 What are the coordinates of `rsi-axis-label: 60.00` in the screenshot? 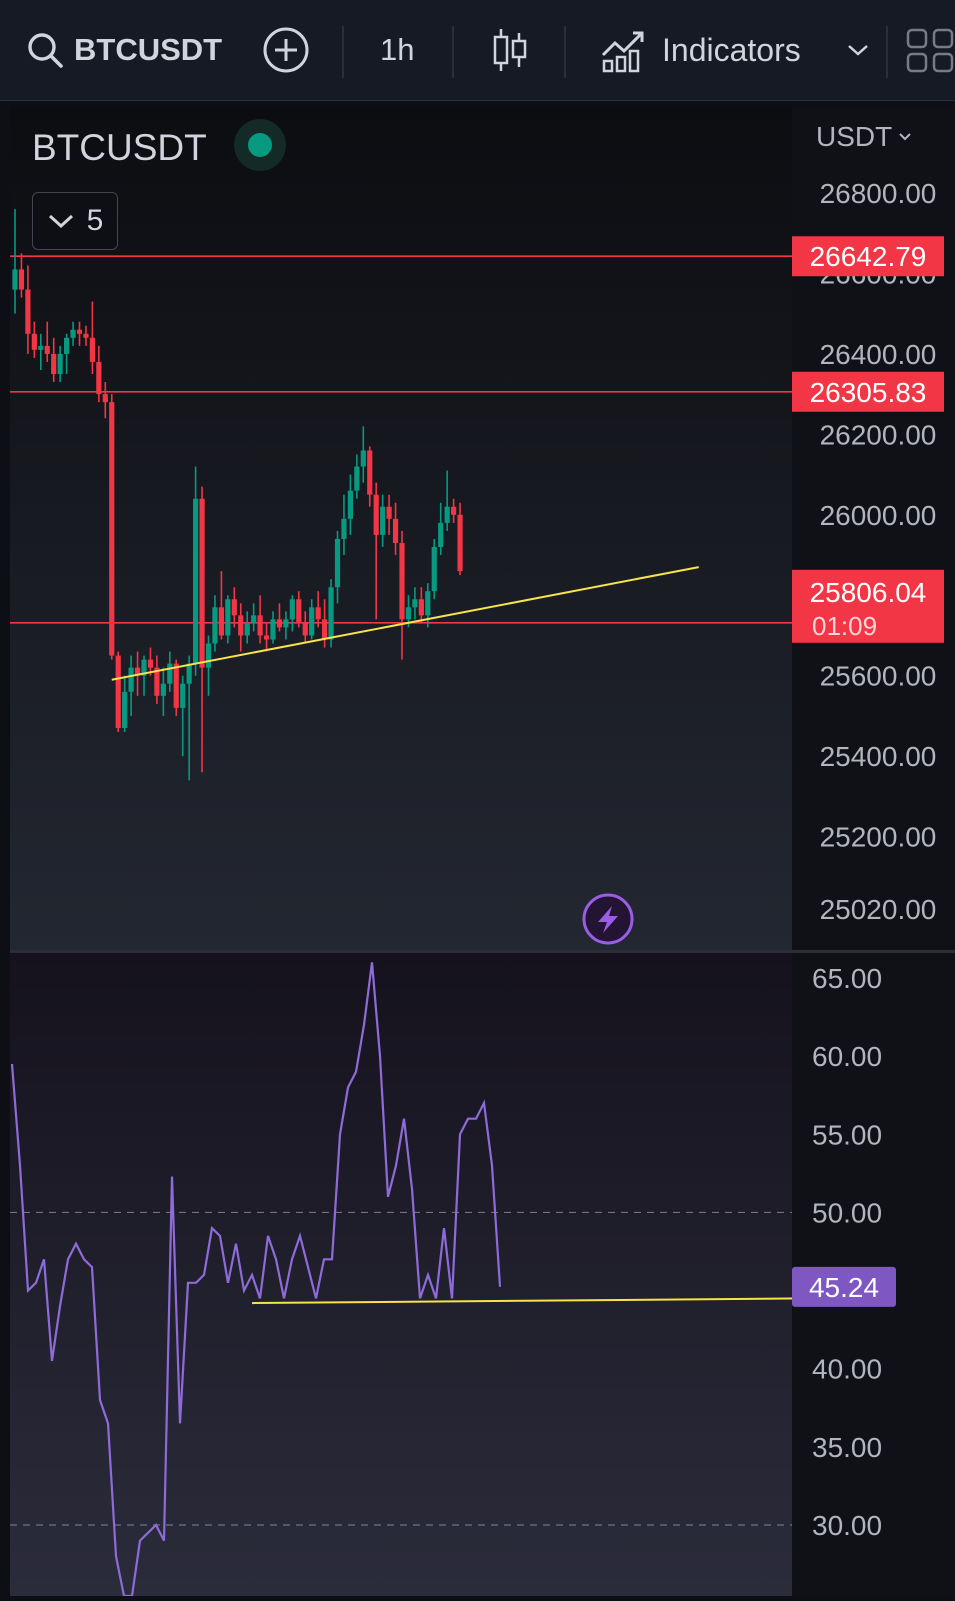 It's located at (847, 1056).